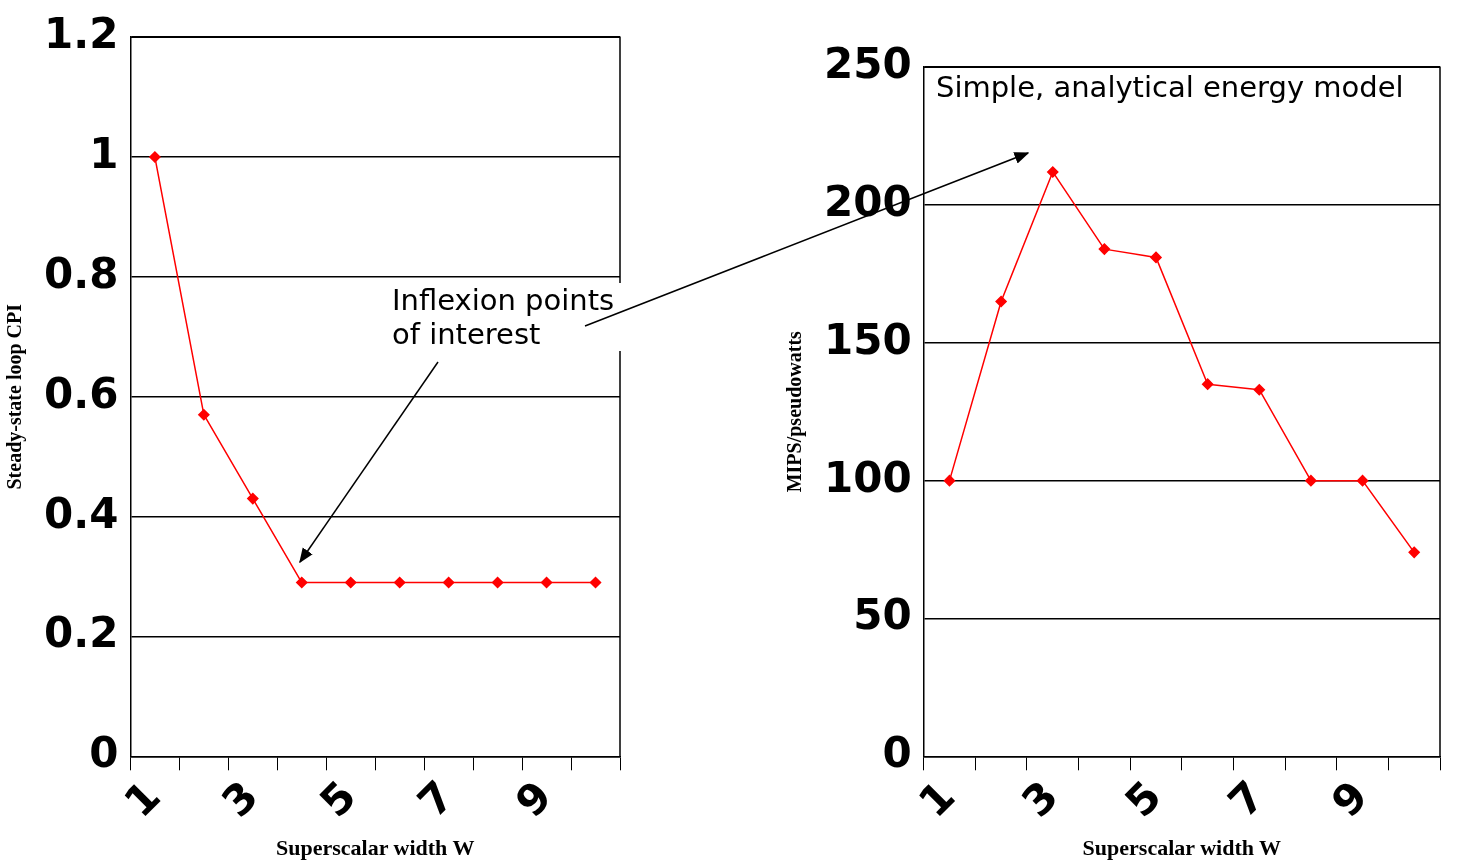 Image resolution: width=1460 pixels, height=867 pixels. I want to click on y-tick-label: 150, so click(868, 339).